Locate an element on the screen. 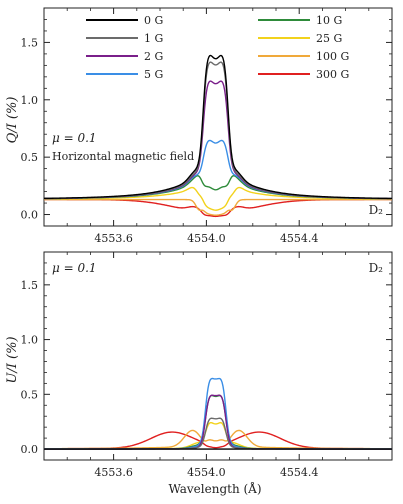 The width and height of the screenshot is (403, 504). series-line-bottom-5g is located at coordinates (218, 413).